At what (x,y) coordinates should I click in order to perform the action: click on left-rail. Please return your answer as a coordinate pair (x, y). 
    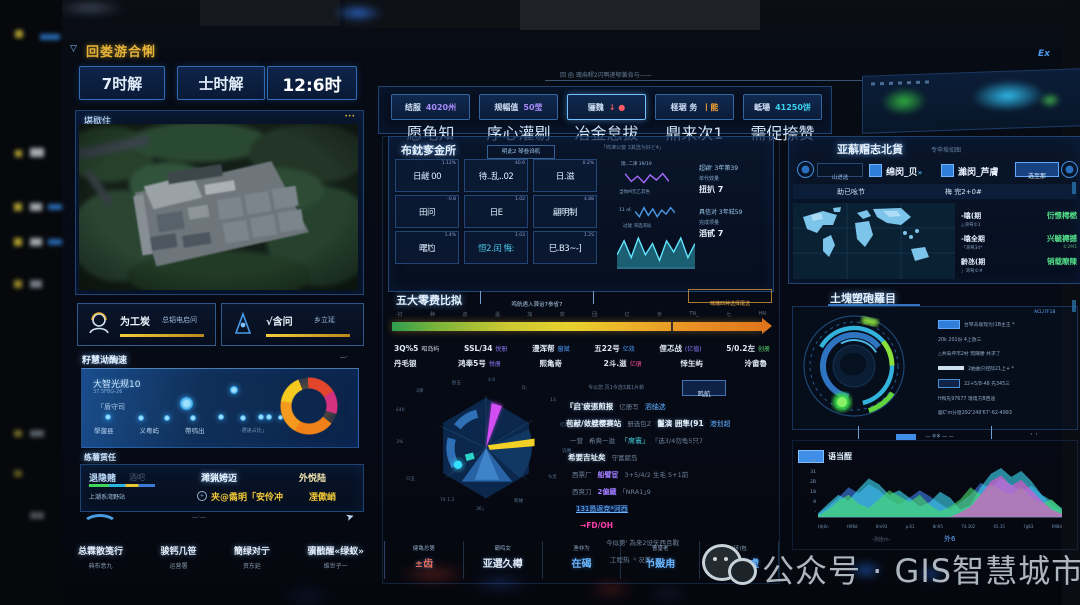
    Looking at the image, I should click on (31, 302).